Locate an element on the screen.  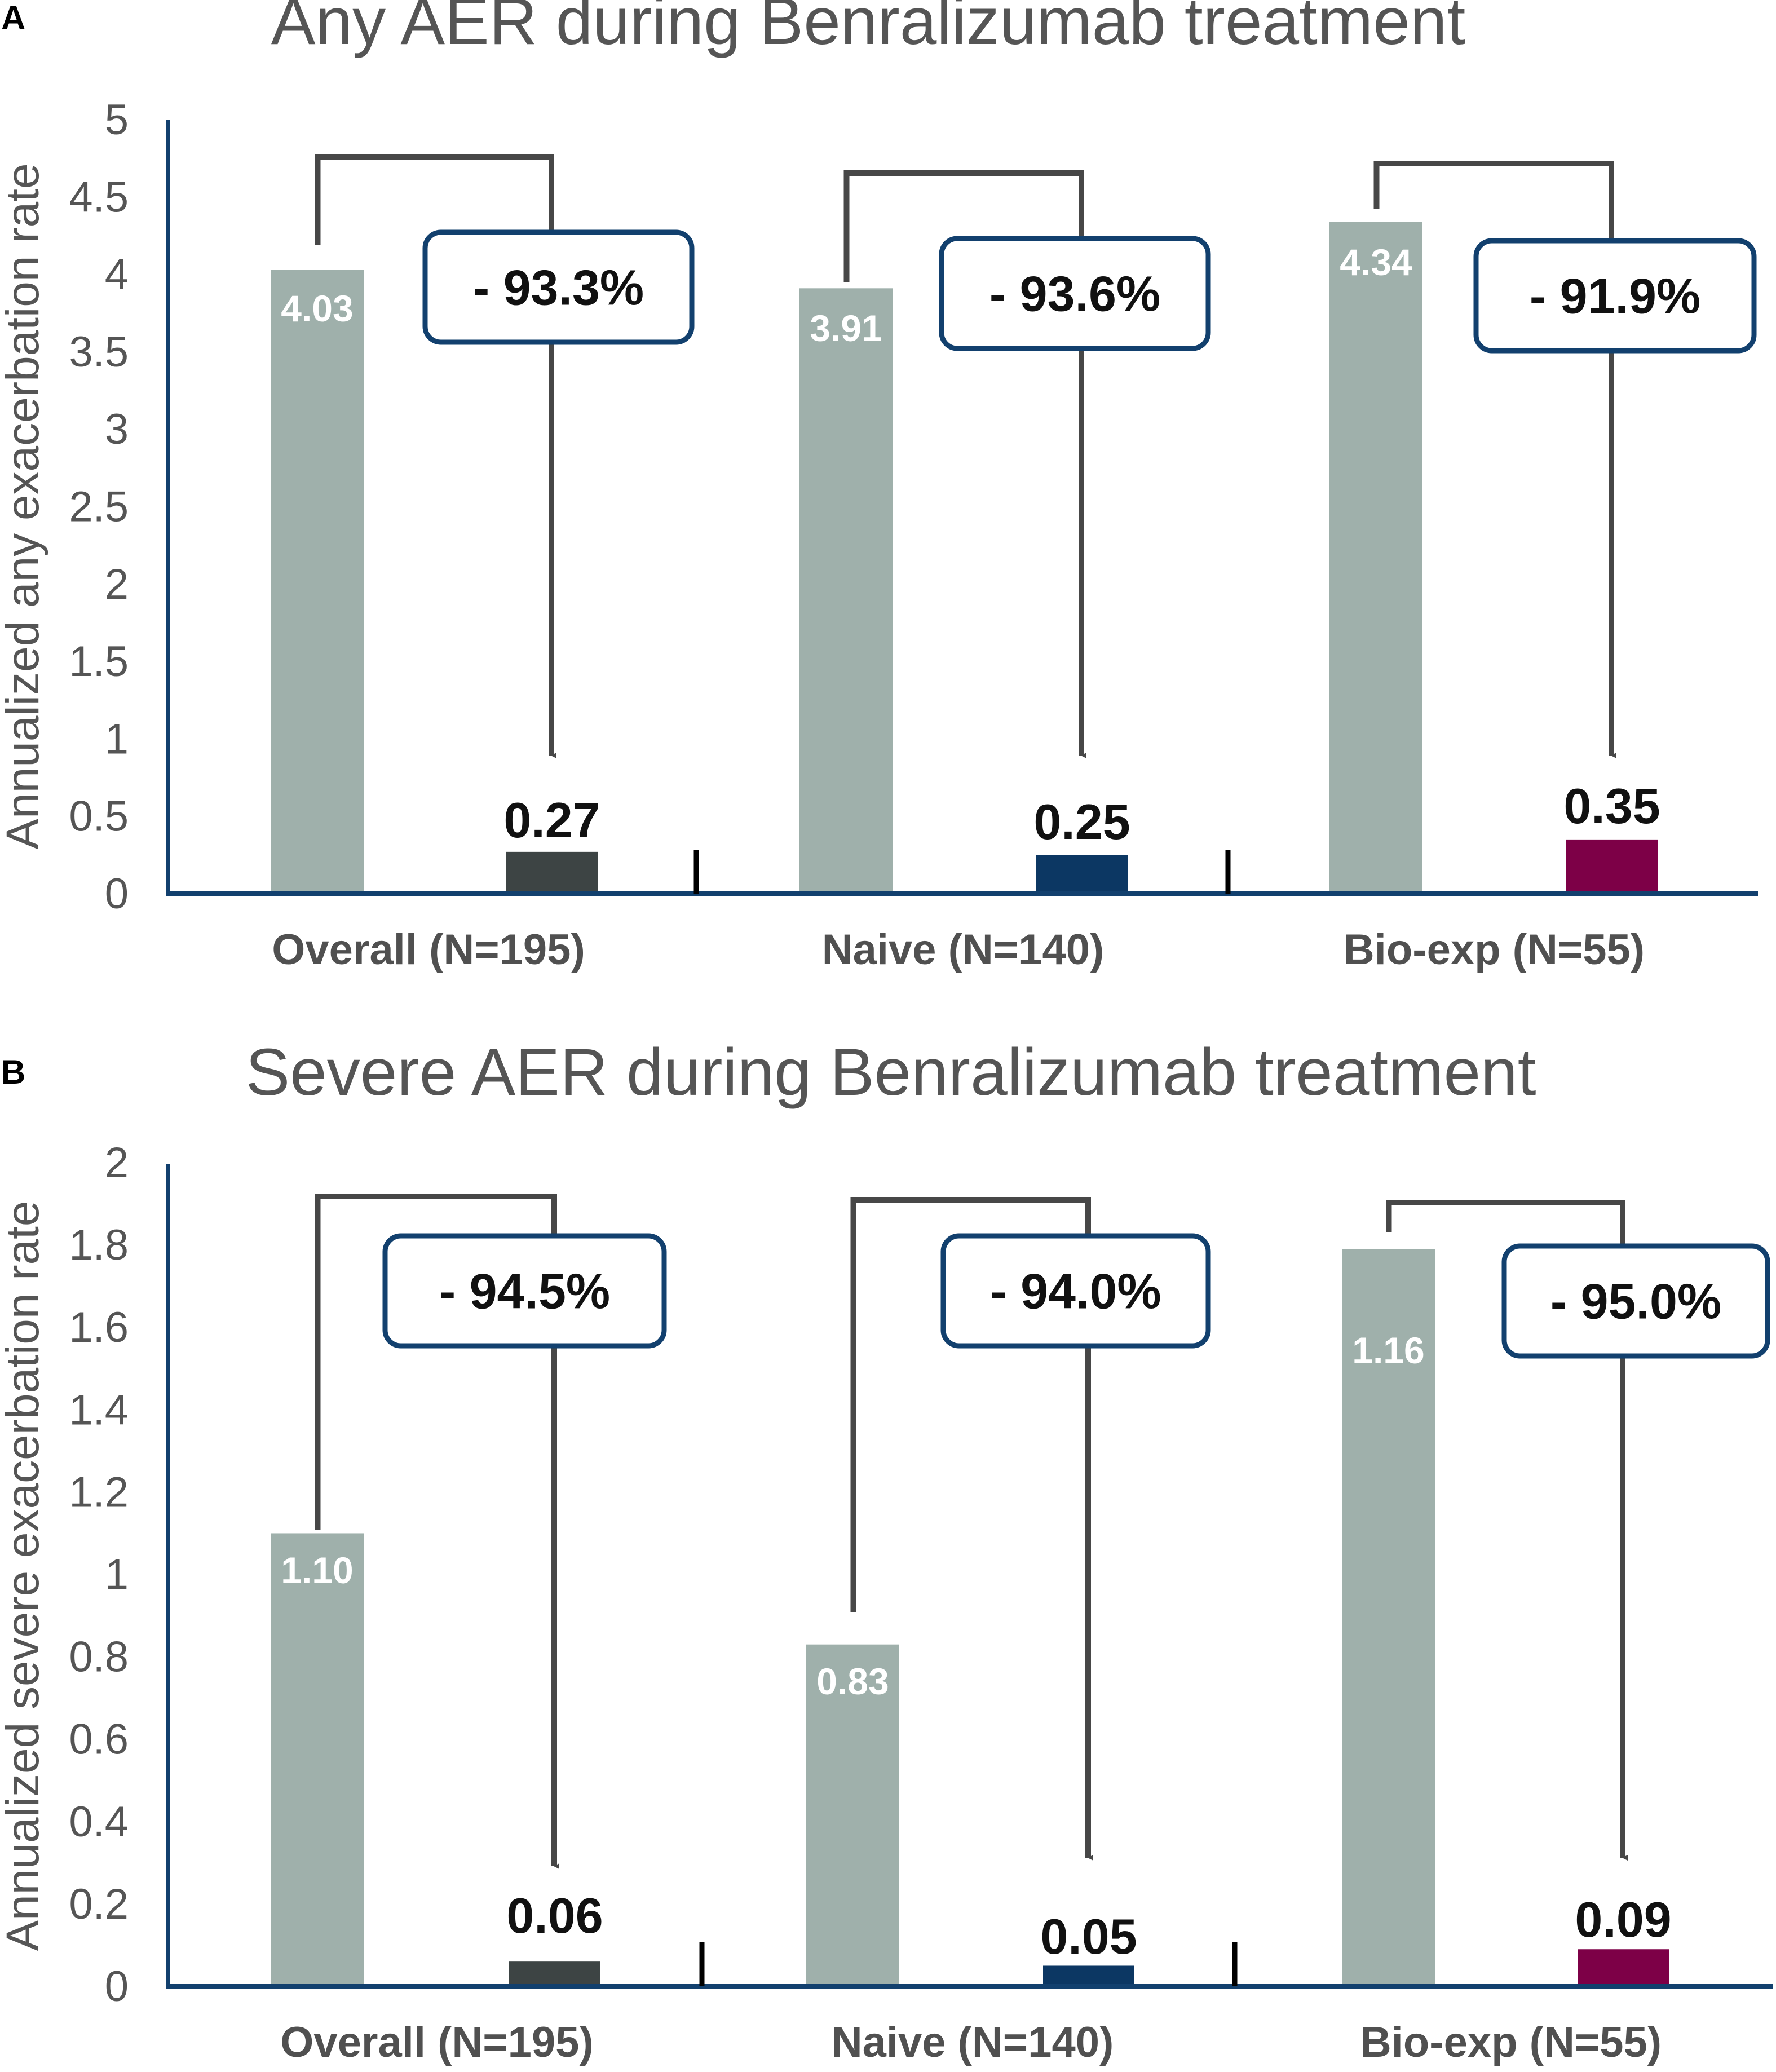
reduction-percent: - 93.3% is located at coordinates (558, 288).